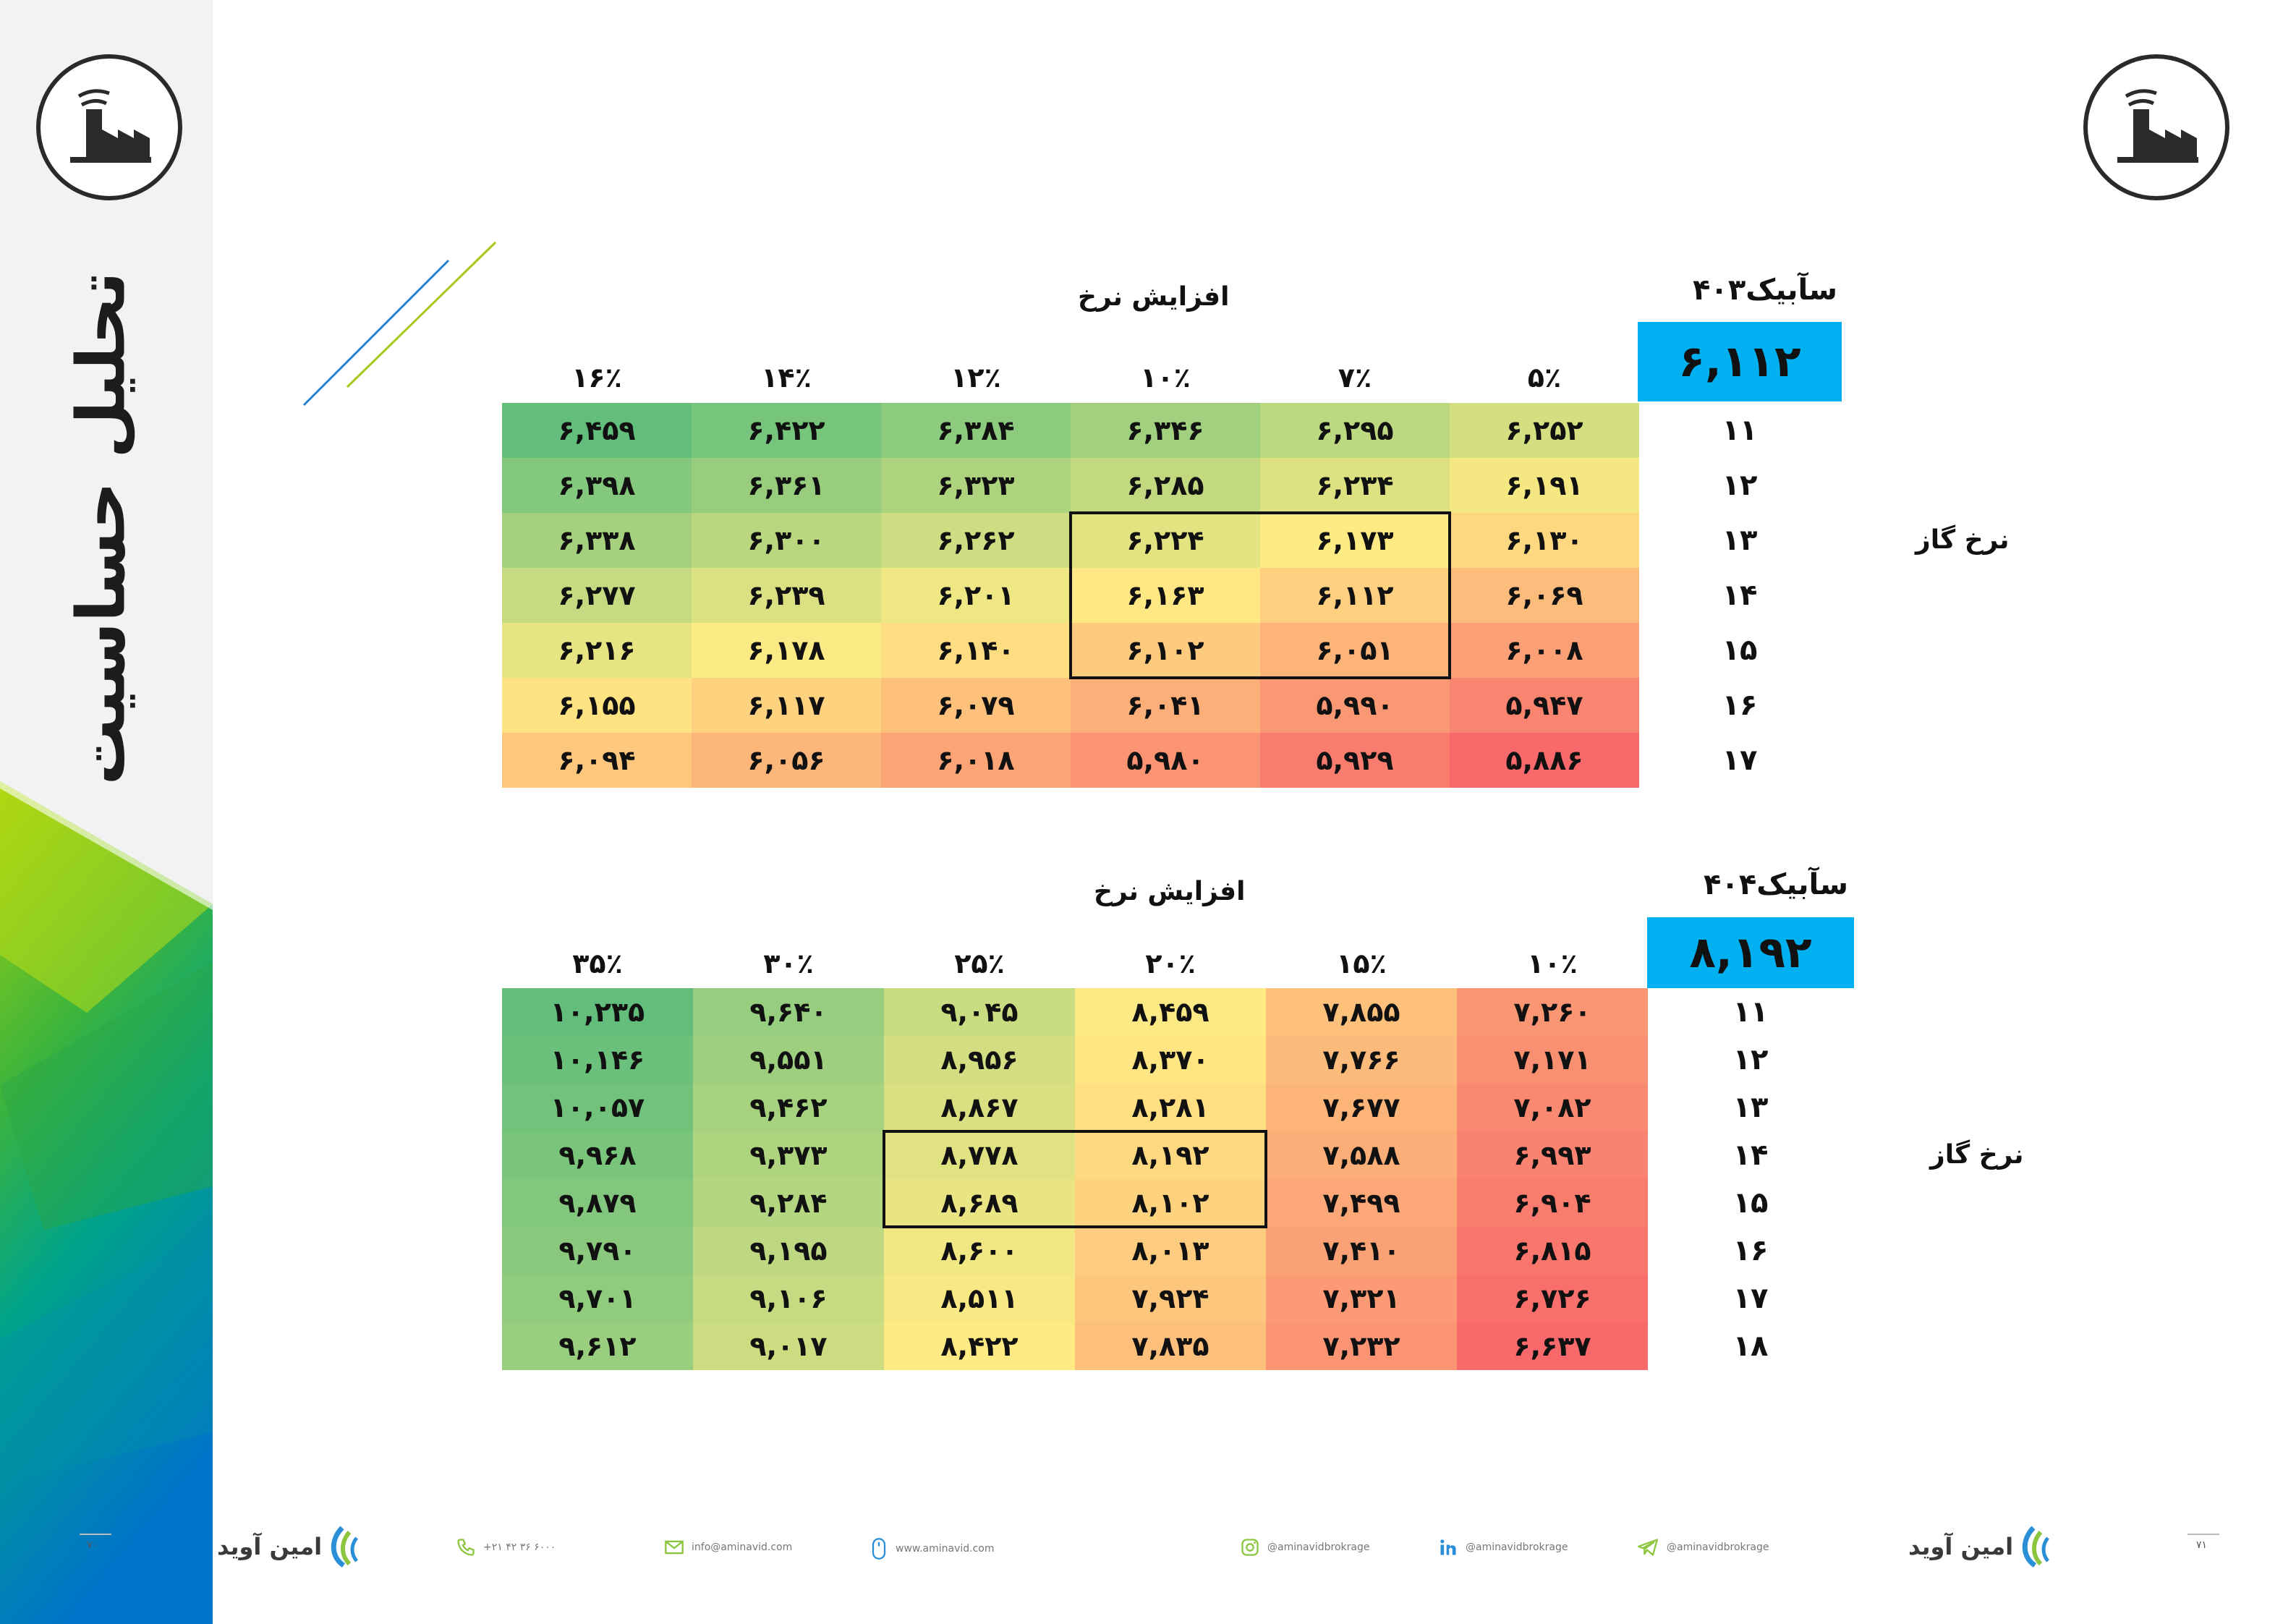 Image resolution: width=2296 pixels, height=1624 pixels. I want to click on table2-cell: ۷,۷۶۶, so click(1361, 1060).